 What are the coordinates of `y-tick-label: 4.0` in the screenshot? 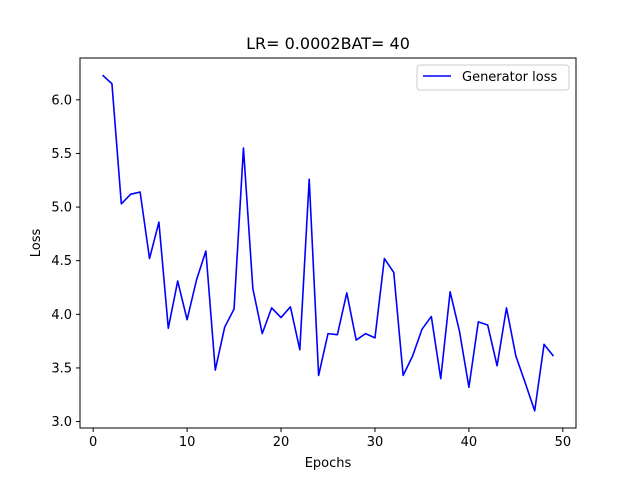 It's located at (61, 315).